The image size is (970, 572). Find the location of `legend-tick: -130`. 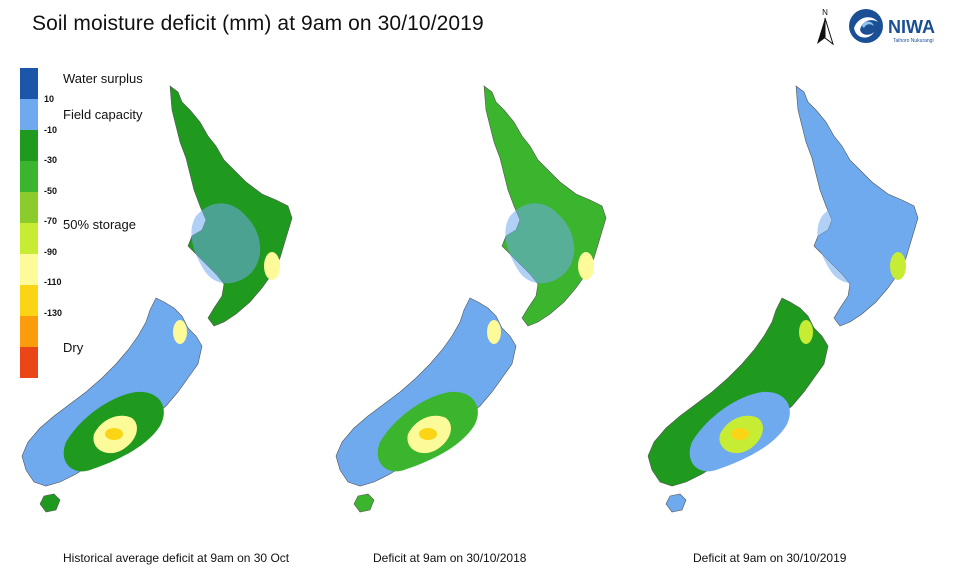

legend-tick: -130 is located at coordinates (53, 312).